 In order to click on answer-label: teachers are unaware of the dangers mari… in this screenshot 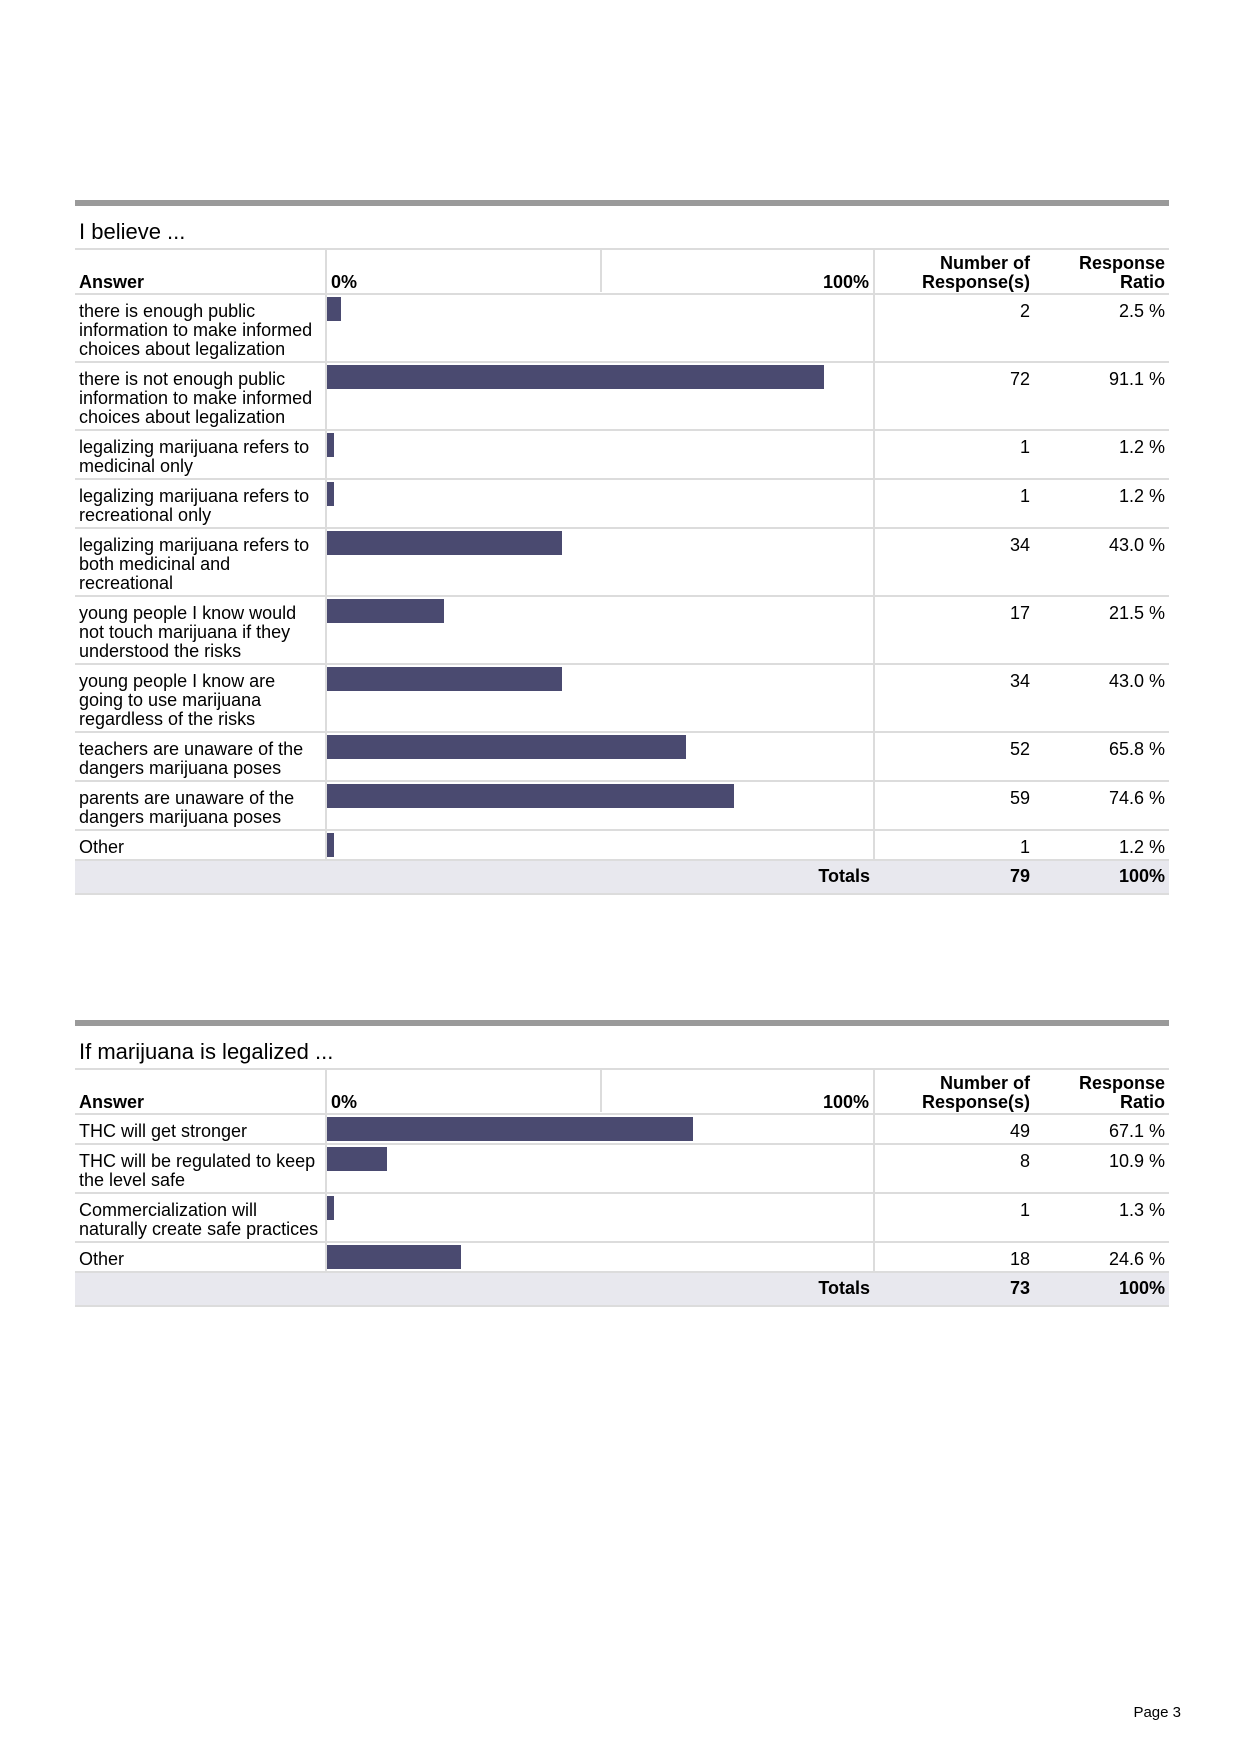, I will do `click(200, 757)`.